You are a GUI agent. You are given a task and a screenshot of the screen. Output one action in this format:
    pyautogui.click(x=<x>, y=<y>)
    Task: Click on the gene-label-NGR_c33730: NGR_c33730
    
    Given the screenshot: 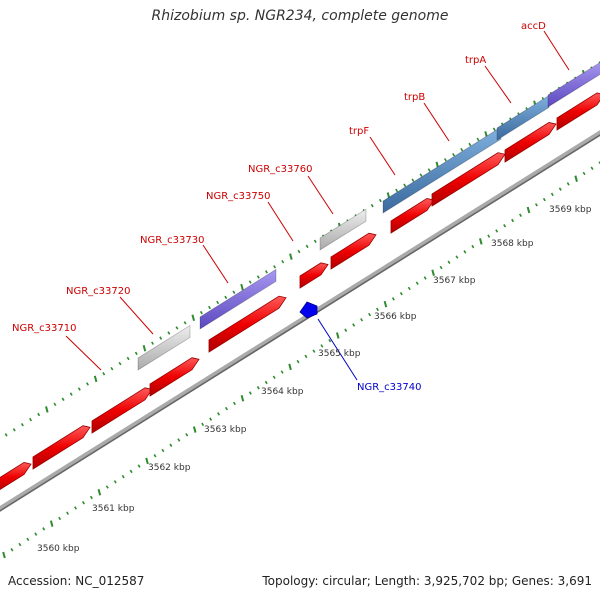 What is the action you would take?
    pyautogui.click(x=172, y=240)
    